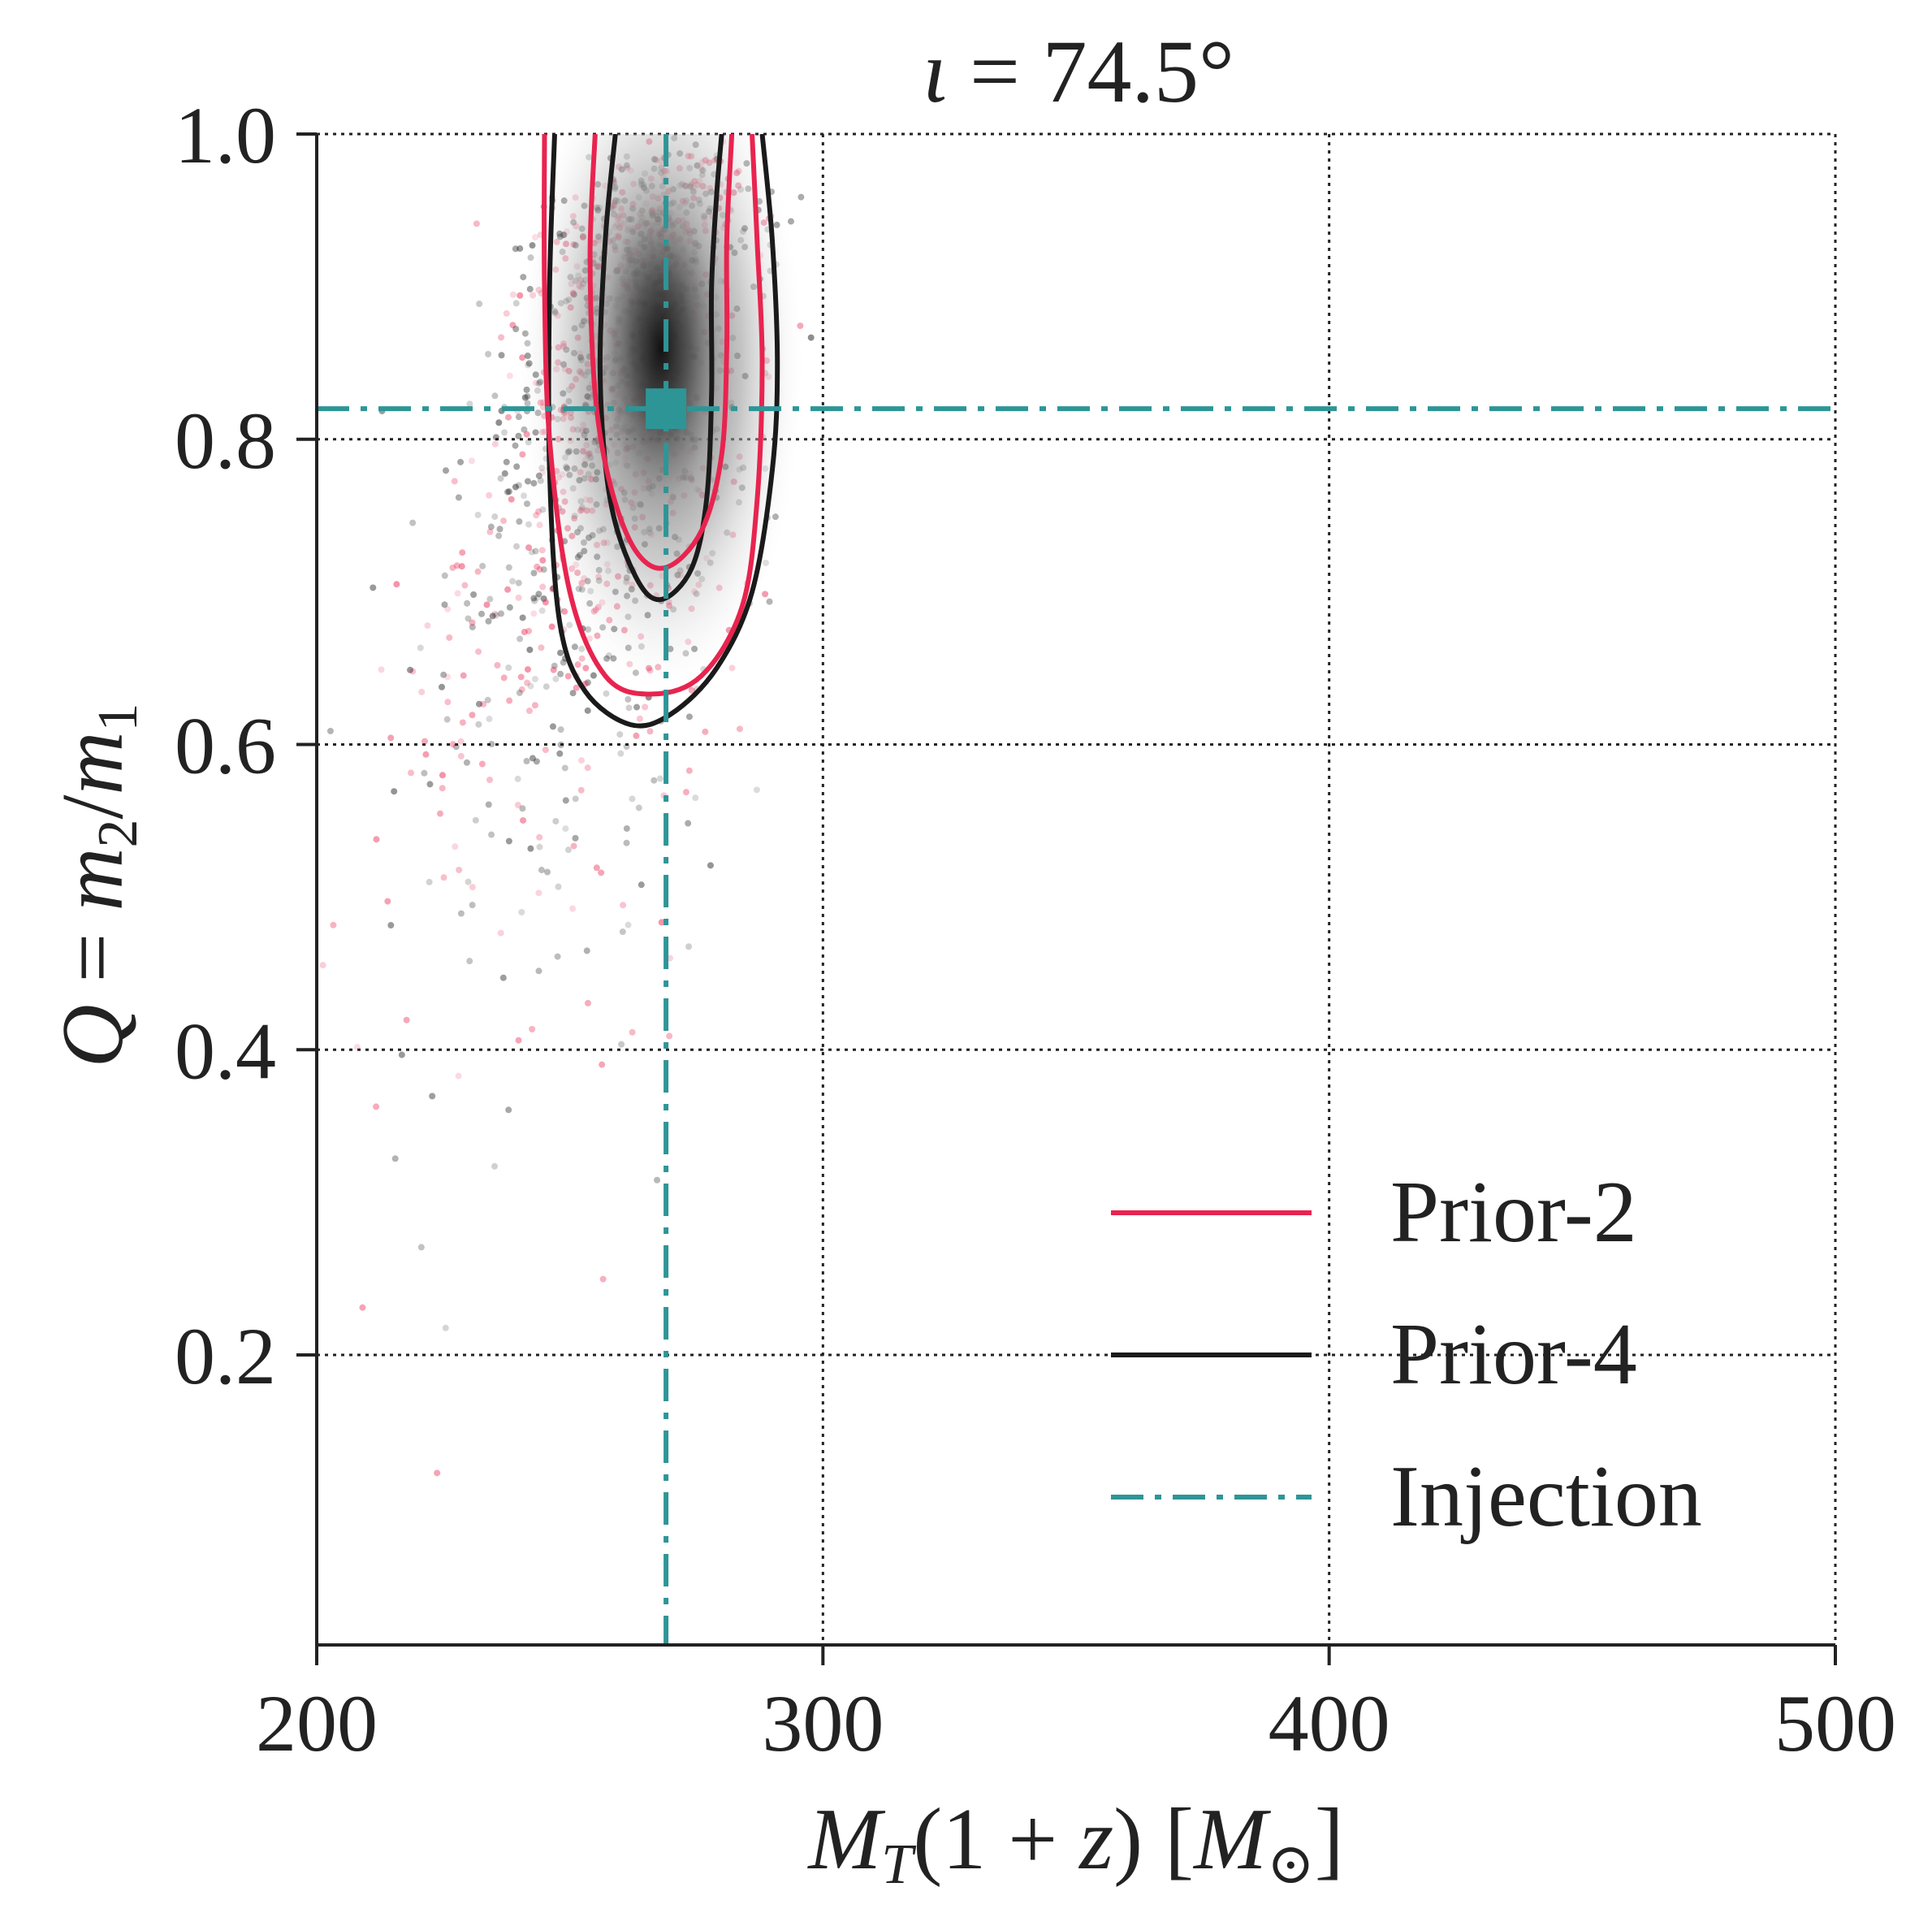 The width and height of the screenshot is (1932, 1913). What do you see at coordinates (1096, 1839) in the screenshot?
I see `x-title-z: z` at bounding box center [1096, 1839].